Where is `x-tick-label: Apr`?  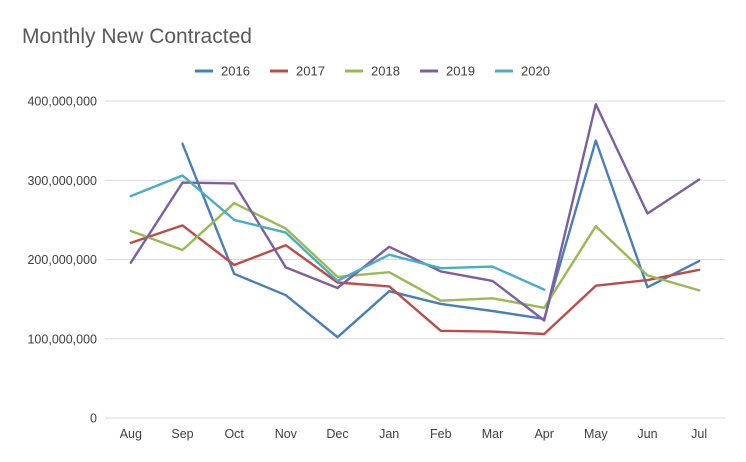
x-tick-label: Apr is located at coordinates (543, 434).